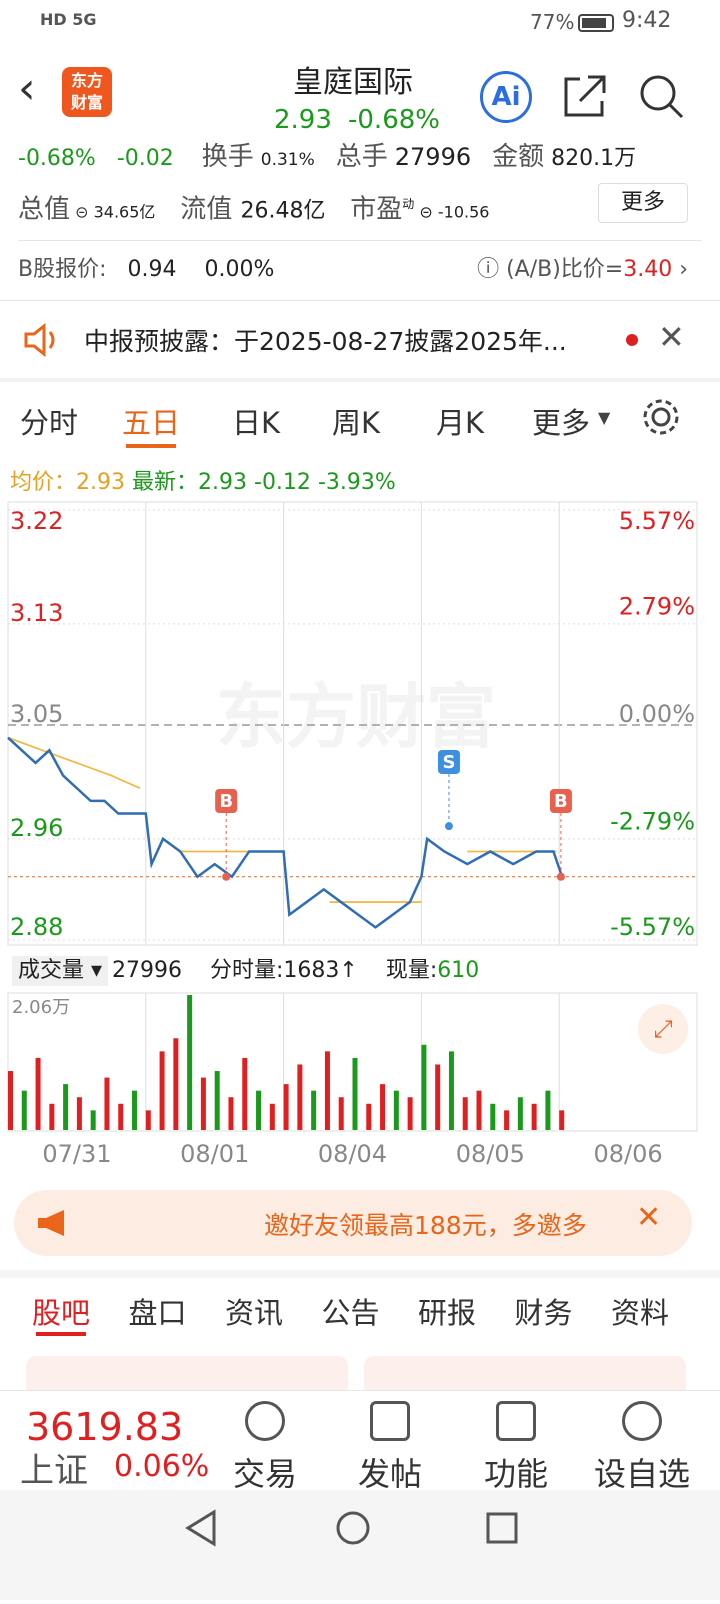 The image size is (720, 1604). What do you see at coordinates (49, 423) in the screenshot?
I see `chart-tab: 分时` at bounding box center [49, 423].